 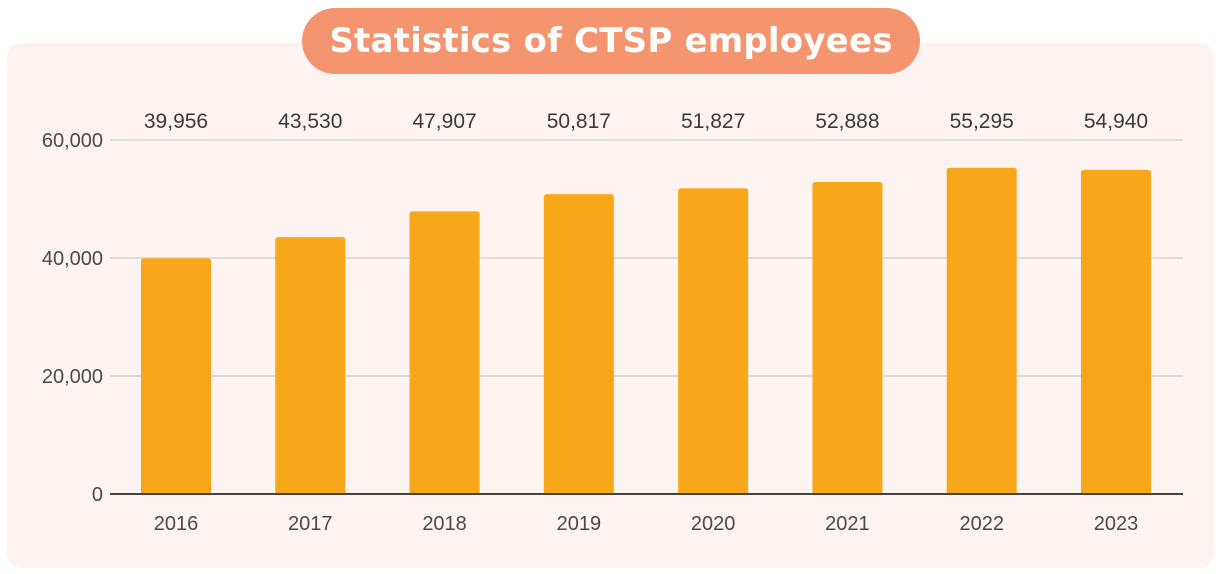 What do you see at coordinates (579, 524) in the screenshot?
I see `x-tick-label: 2019` at bounding box center [579, 524].